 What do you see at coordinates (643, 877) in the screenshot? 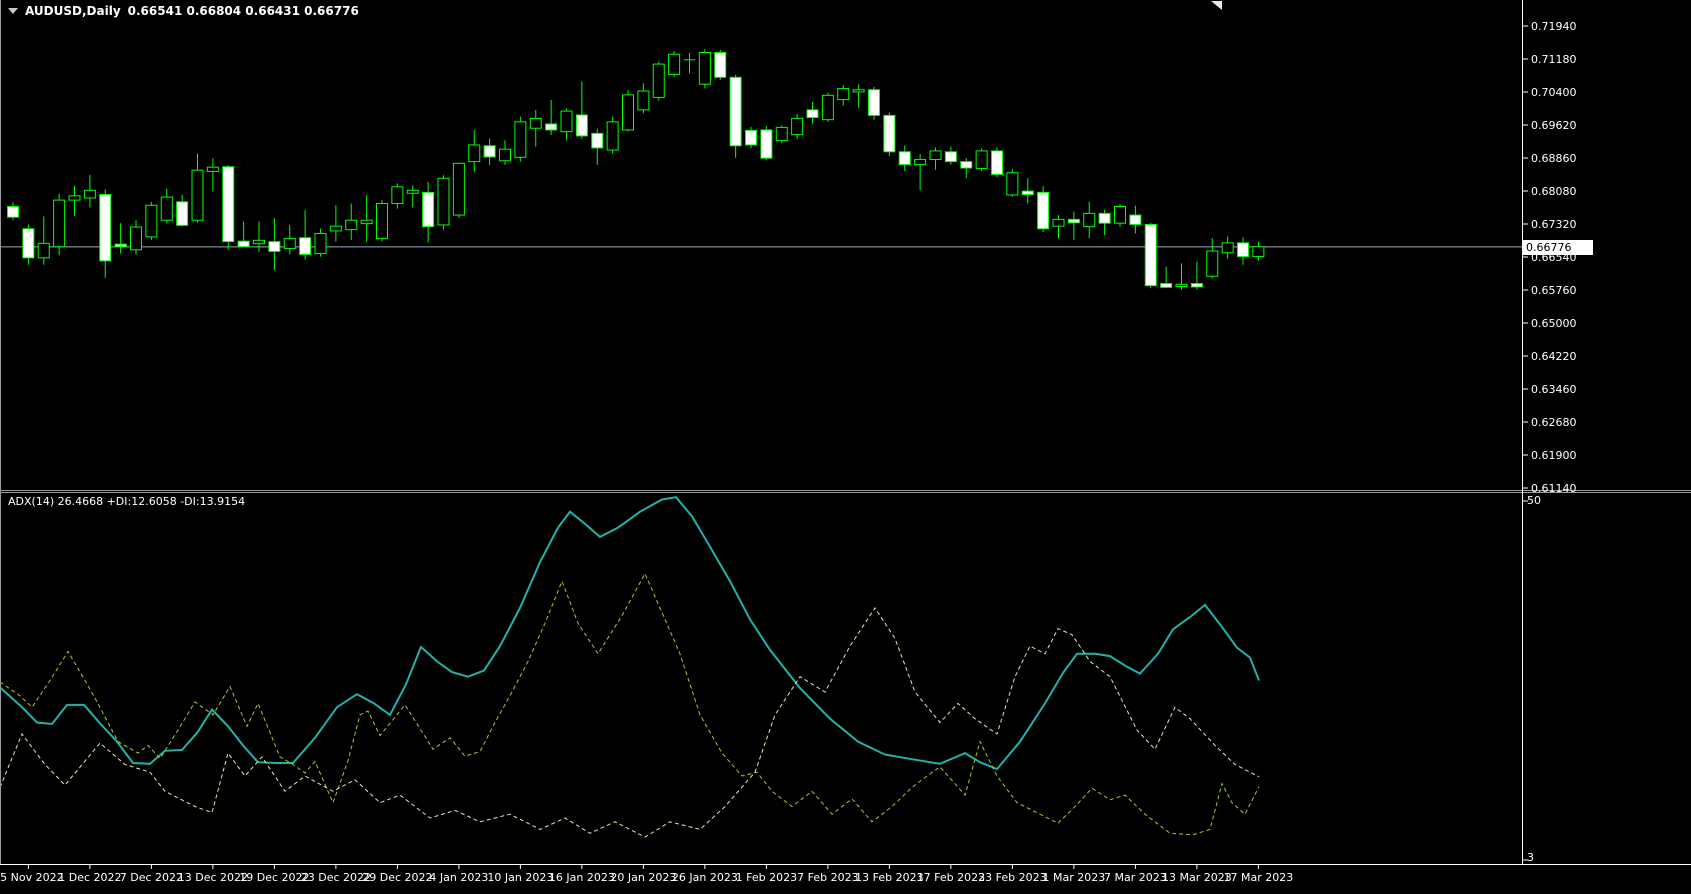
I see `time-axis-label: 20 Jan 2023` at bounding box center [643, 877].